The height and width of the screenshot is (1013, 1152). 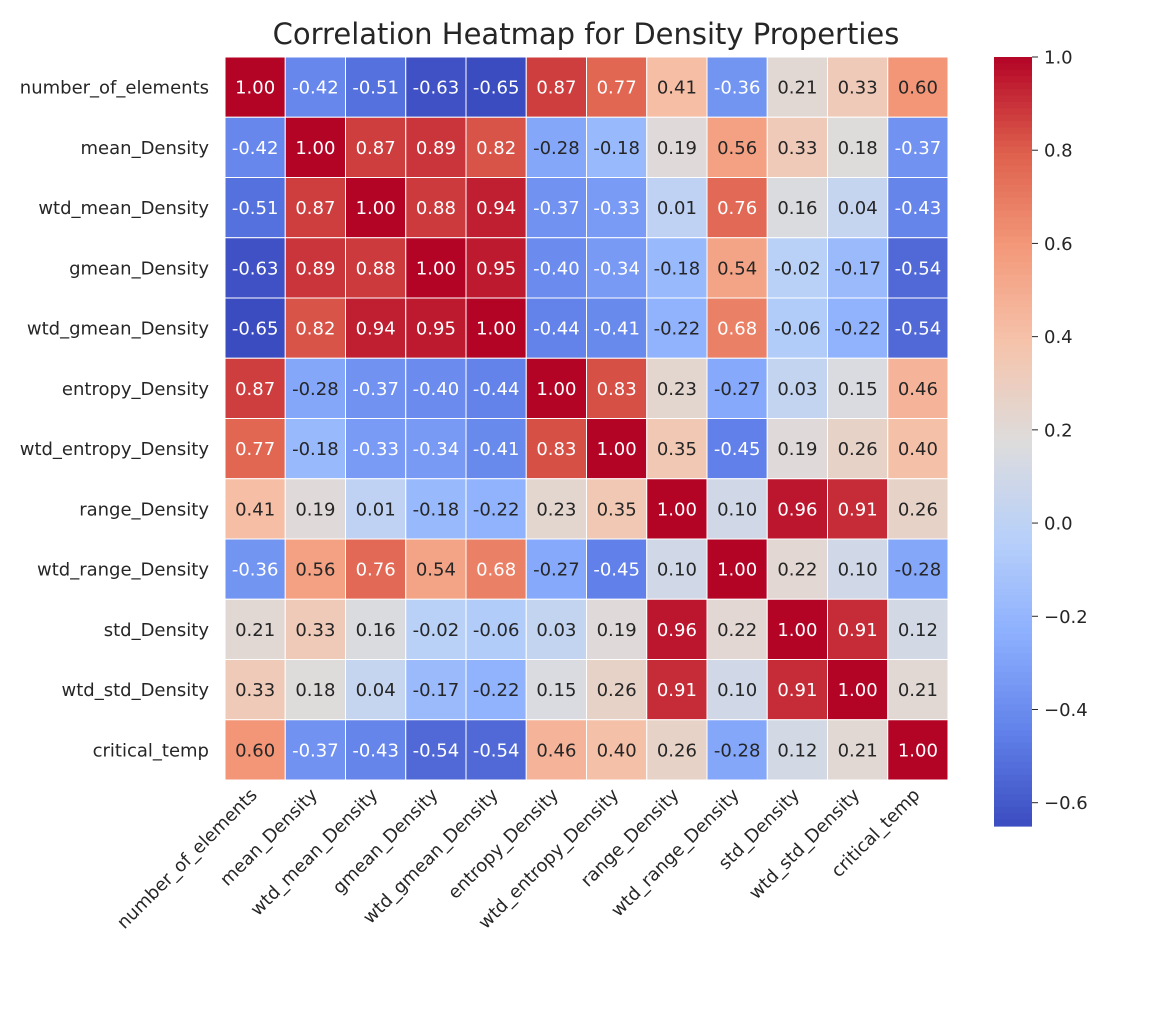 I want to click on cell-value-label: 0.16, so click(x=376, y=630).